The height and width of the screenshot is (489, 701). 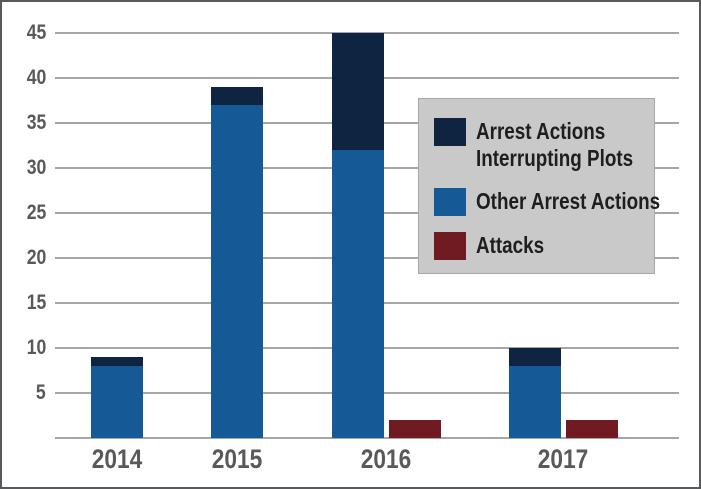 What do you see at coordinates (41, 393) in the screenshot?
I see `y-tick-label-5: 5` at bounding box center [41, 393].